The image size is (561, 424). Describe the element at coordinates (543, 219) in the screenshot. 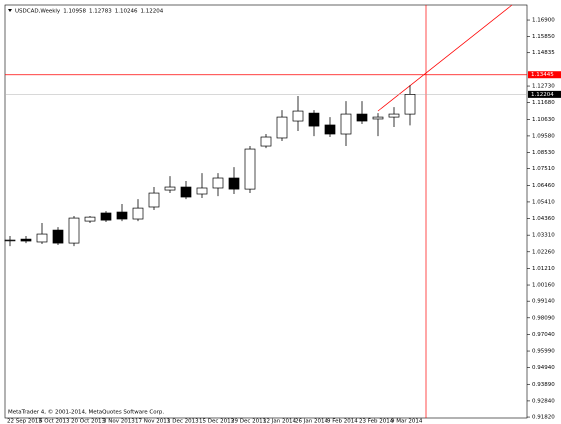

I see `y-tick-label: 1.04360` at that location.